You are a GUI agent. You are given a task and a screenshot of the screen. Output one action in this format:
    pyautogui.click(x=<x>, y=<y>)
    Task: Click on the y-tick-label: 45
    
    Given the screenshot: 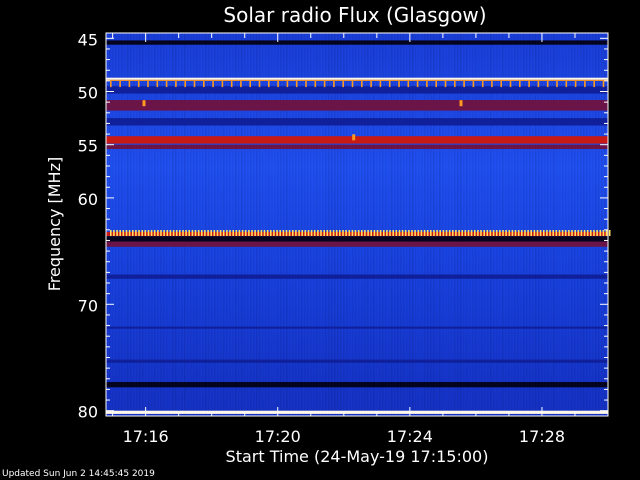 What is the action you would take?
    pyautogui.click(x=88, y=39)
    